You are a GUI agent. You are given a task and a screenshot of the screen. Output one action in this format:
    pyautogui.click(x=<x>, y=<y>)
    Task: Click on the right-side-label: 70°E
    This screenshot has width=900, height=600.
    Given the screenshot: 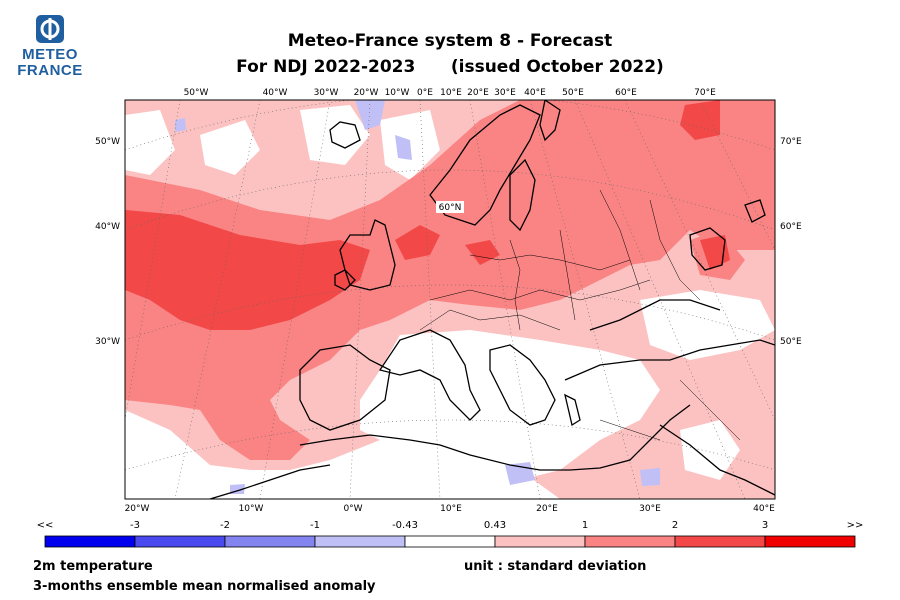 What is the action you would take?
    pyautogui.click(x=791, y=142)
    